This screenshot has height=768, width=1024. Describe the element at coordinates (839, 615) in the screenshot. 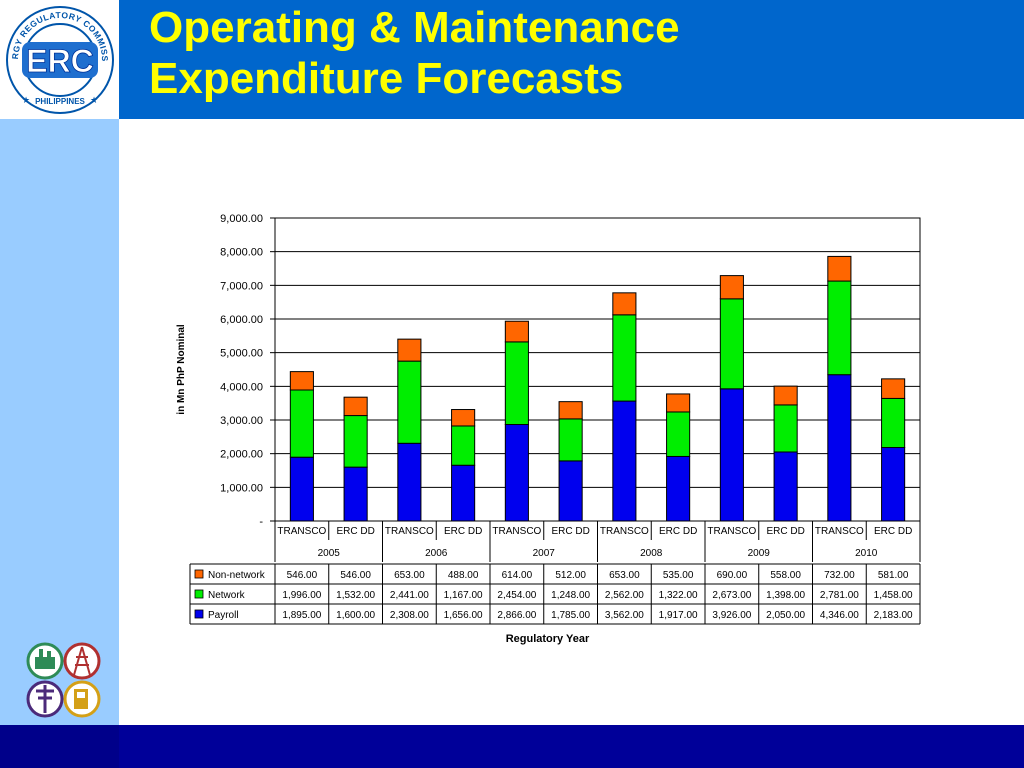

I see `data-label: 4,346.00` at that location.